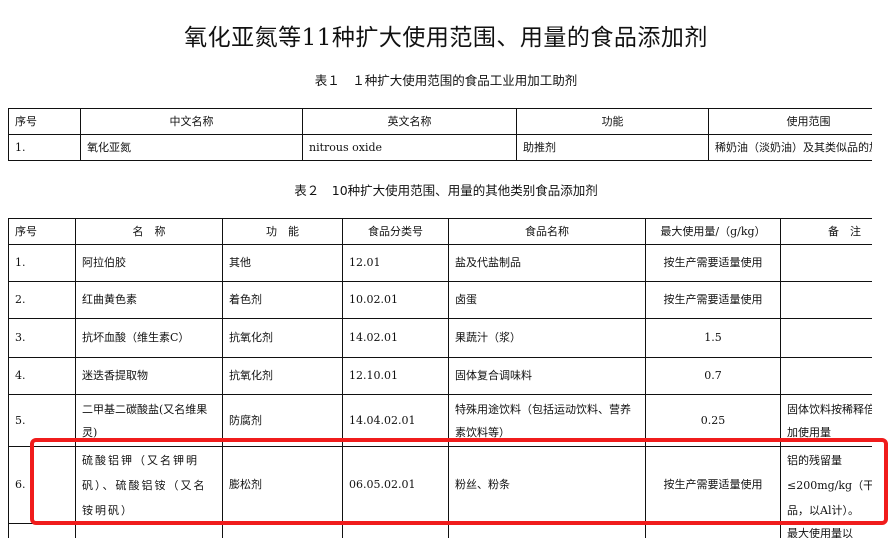 This screenshot has height=538, width=892. I want to click on header-cell: 食品名称, so click(547, 232).